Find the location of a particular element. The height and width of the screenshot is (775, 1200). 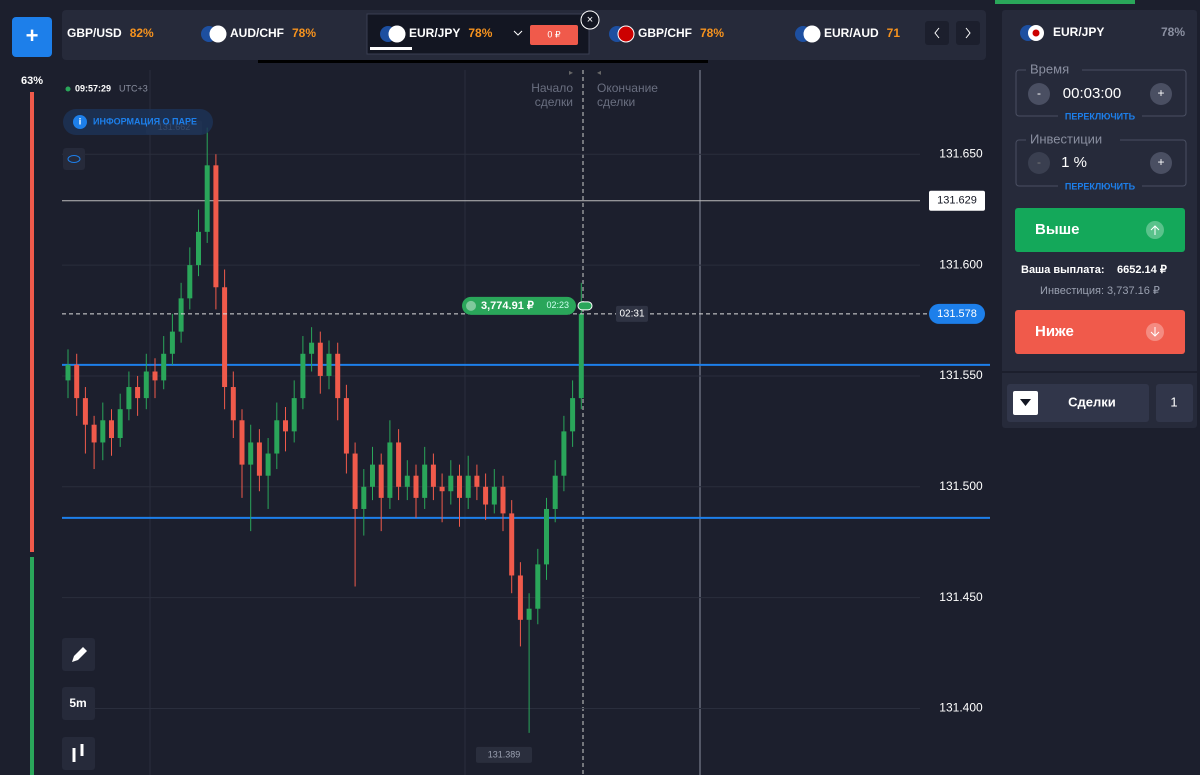

price-tag is located at coordinates (957, 313).